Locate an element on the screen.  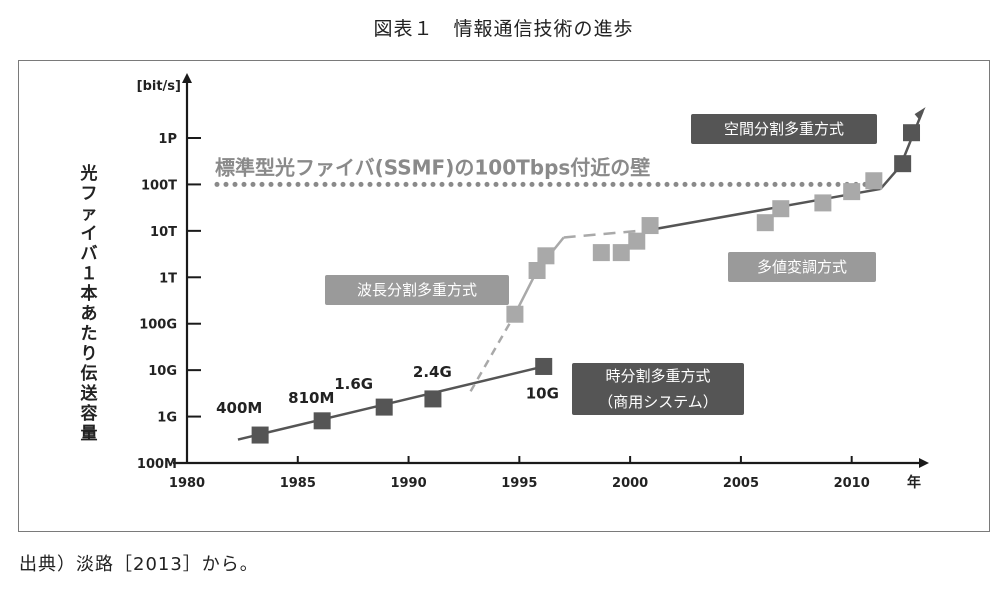
x-tick-label: 2010 is located at coordinates (852, 483).